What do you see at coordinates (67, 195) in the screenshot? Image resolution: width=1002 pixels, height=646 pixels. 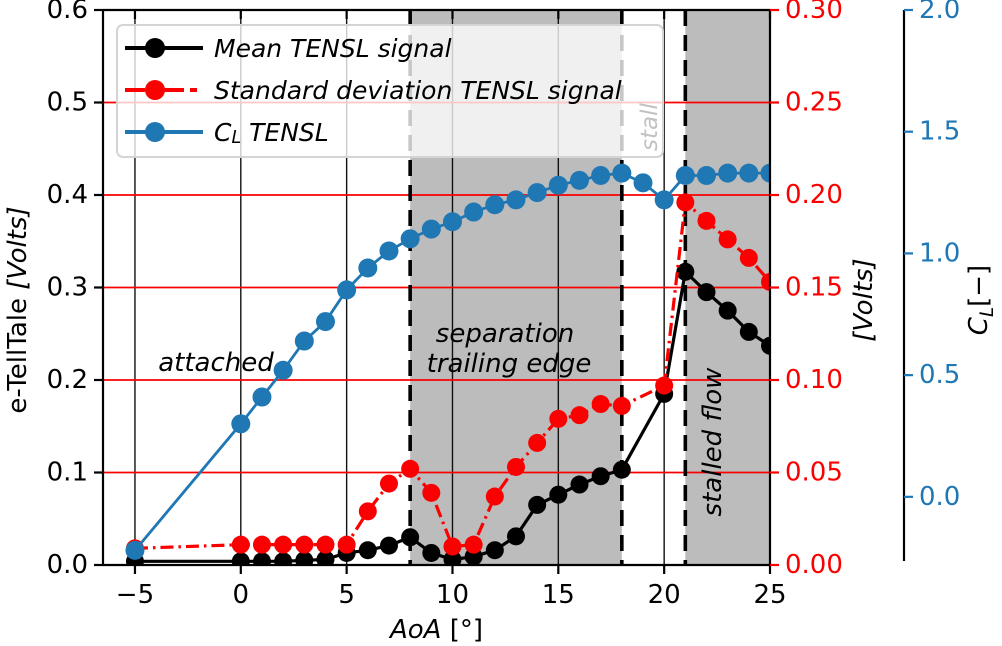 I see `y-left-tick-label: 0.4` at bounding box center [67, 195].